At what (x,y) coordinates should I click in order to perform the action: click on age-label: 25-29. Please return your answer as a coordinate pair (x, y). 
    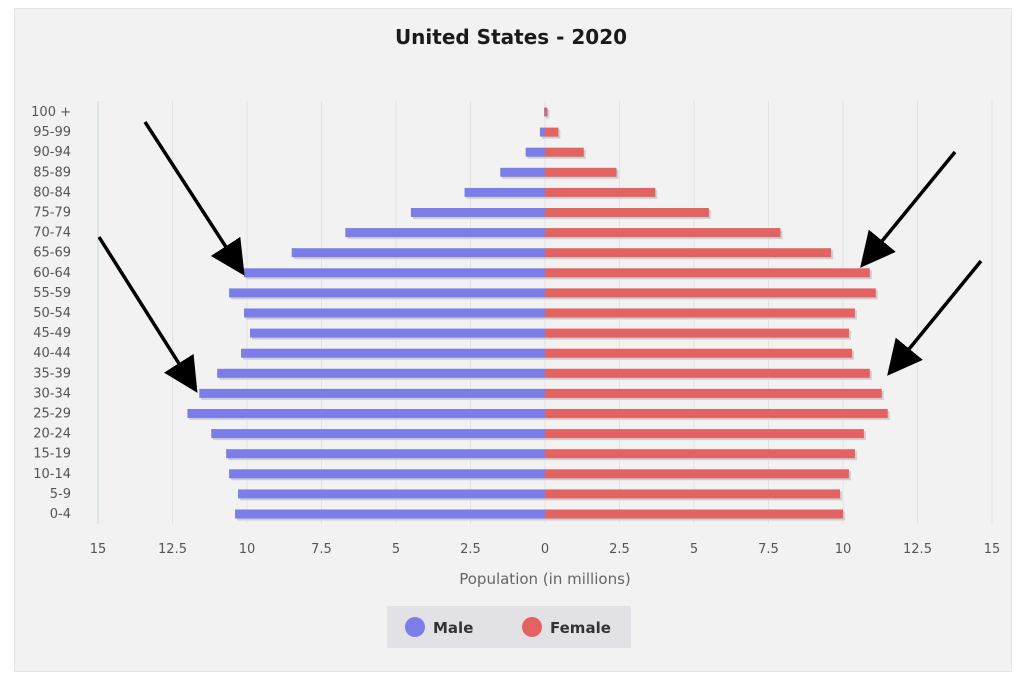
    Looking at the image, I should click on (52, 414).